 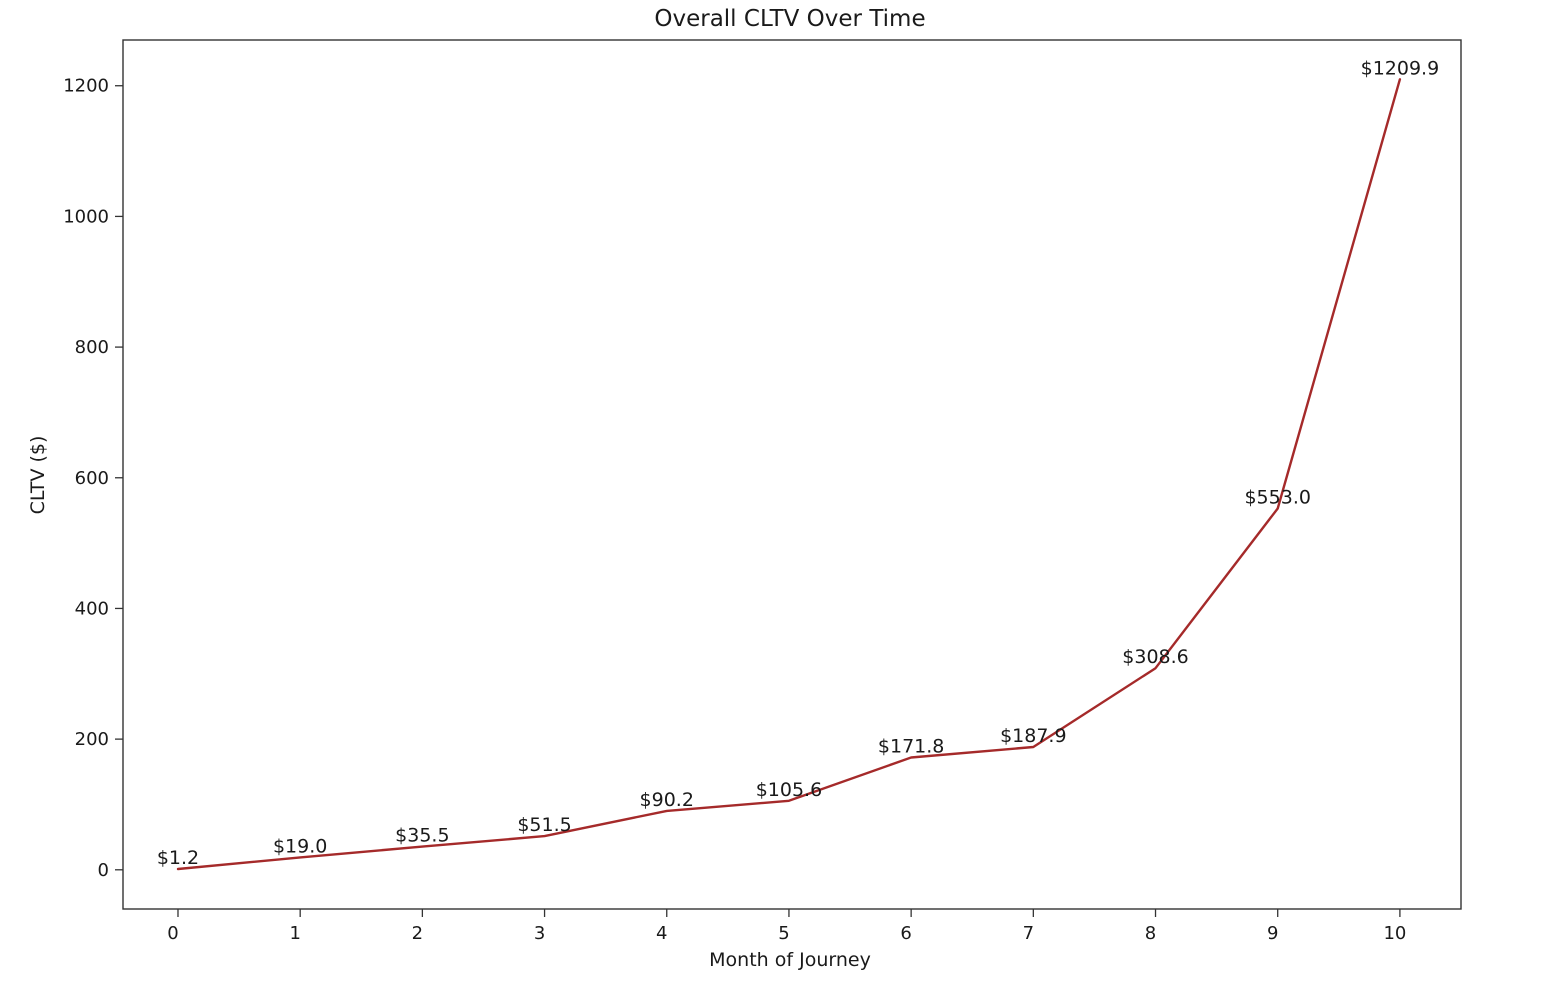 What do you see at coordinates (1277, 497) in the screenshot?
I see `data-label: $553.0` at bounding box center [1277, 497].